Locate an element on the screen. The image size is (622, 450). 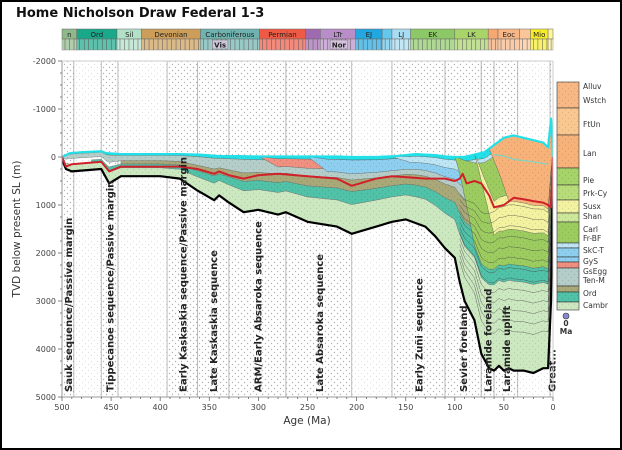
x-tick-label: 300 is located at coordinates (258, 407).